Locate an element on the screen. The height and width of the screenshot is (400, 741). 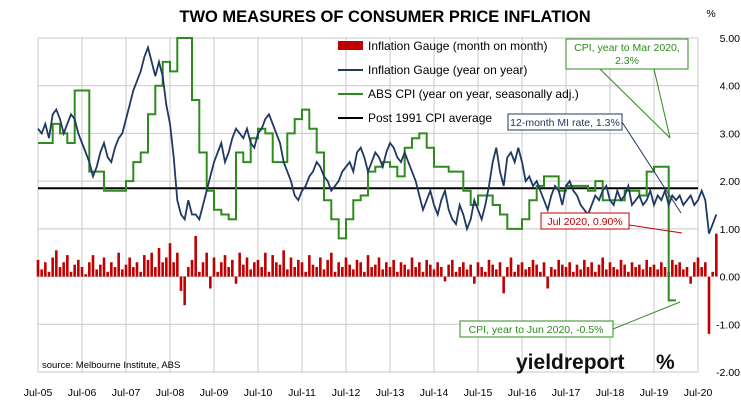
annotation-mi-rate: 12-month MI rate, 1.3% is located at coordinates (594, 163).